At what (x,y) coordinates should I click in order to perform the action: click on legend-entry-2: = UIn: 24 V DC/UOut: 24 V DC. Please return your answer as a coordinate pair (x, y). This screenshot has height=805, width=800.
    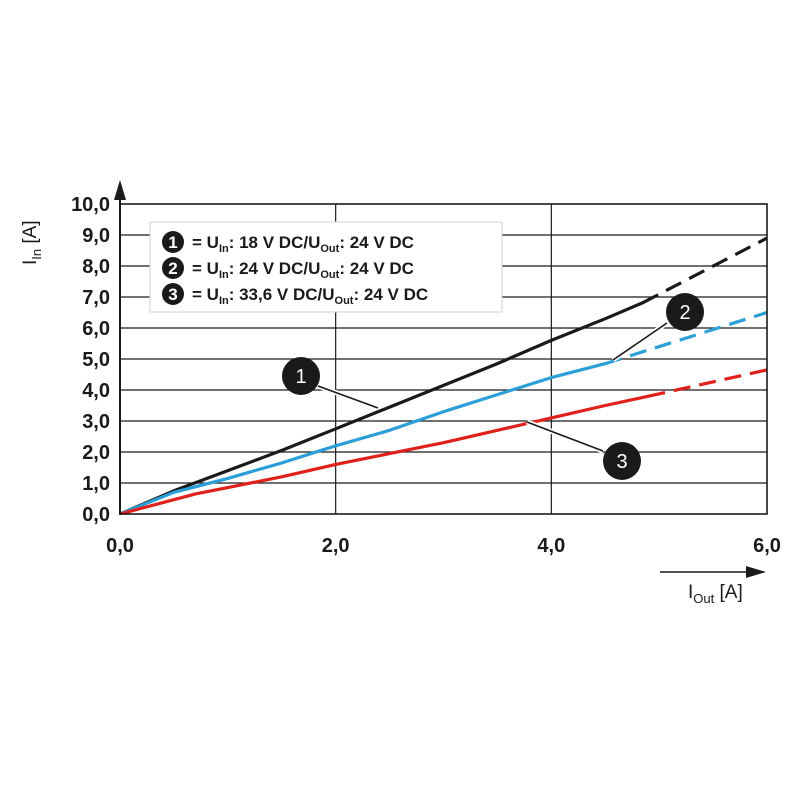
    Looking at the image, I should click on (303, 270).